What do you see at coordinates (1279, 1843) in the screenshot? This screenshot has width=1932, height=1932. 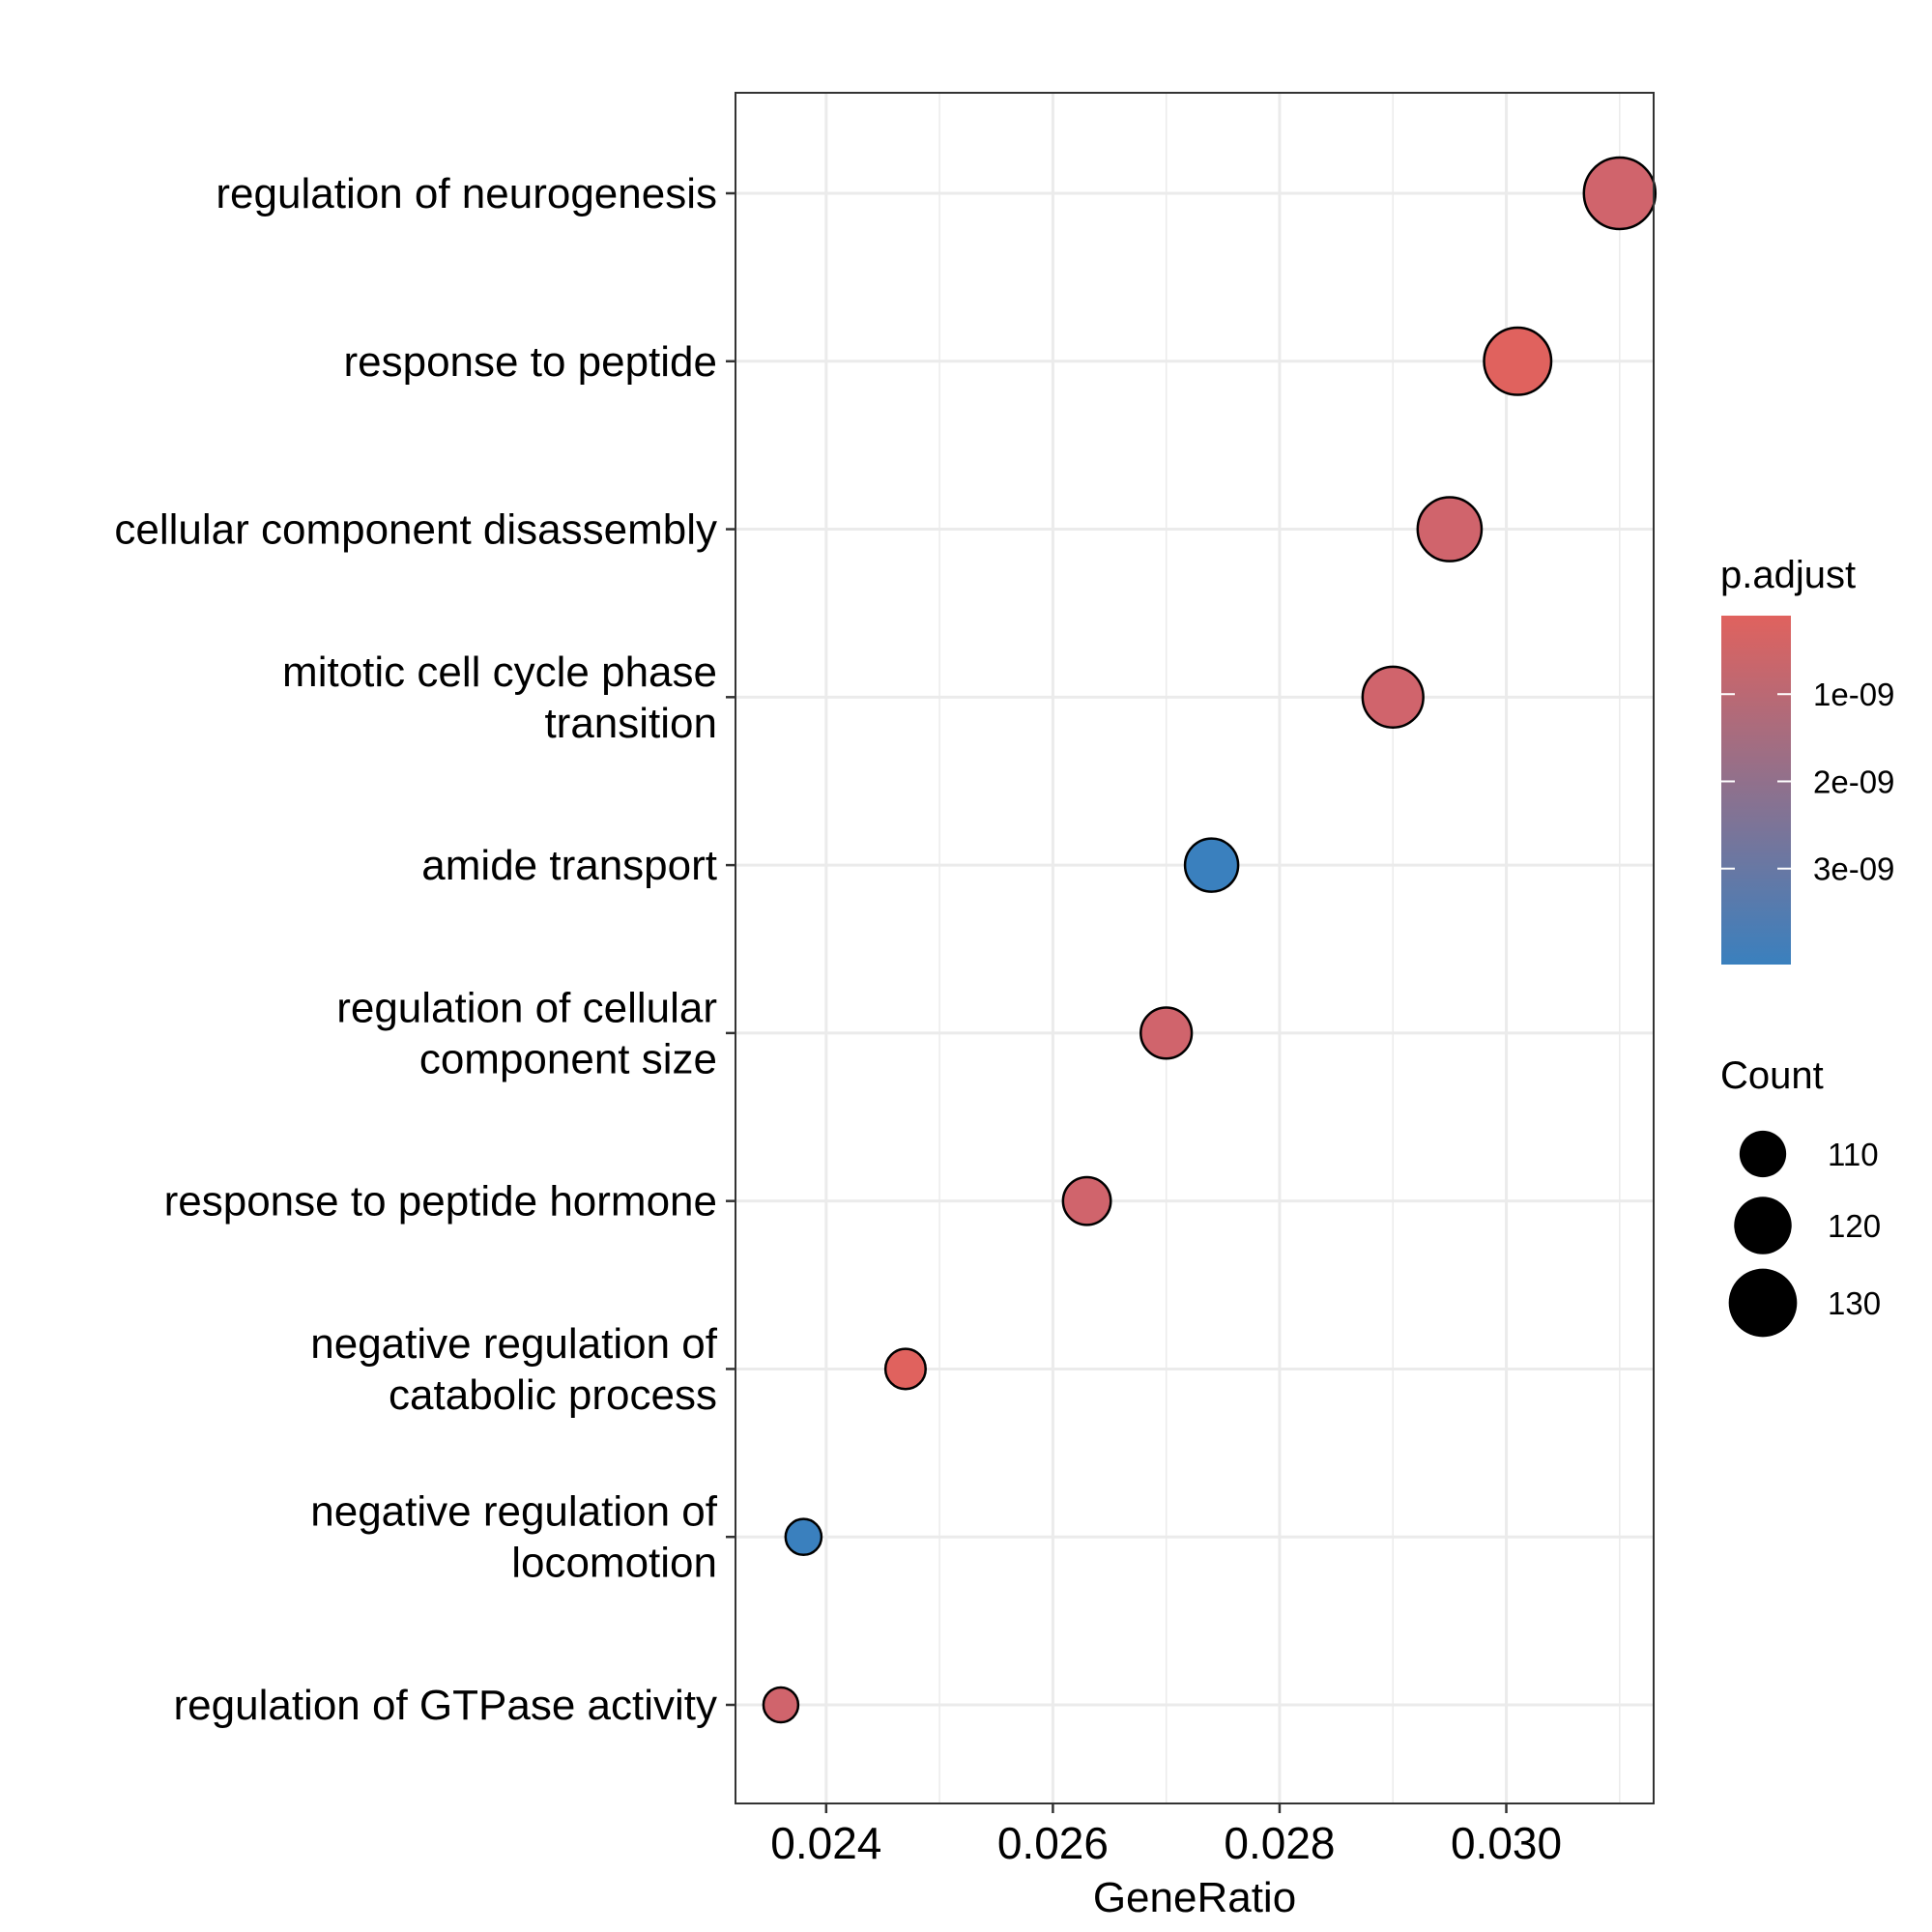 I see `x-tick-label: 0.028` at bounding box center [1279, 1843].